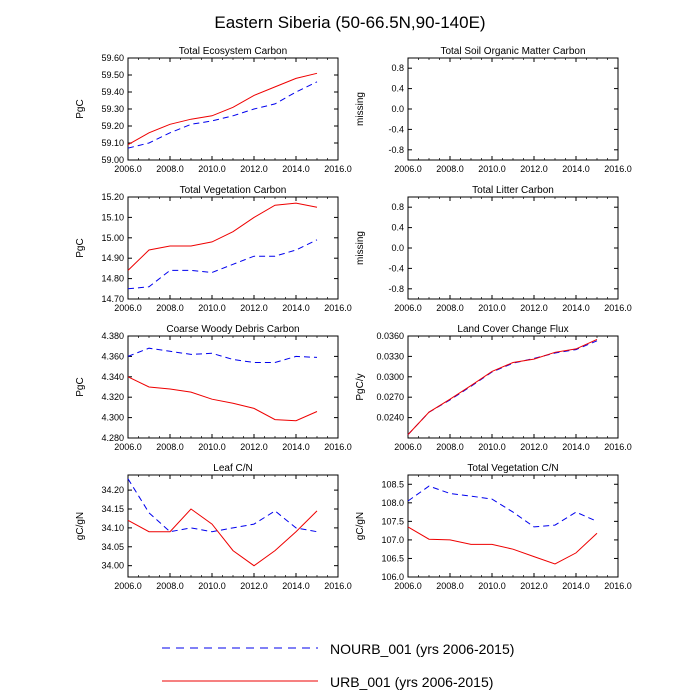 This screenshot has height=700, width=700. What do you see at coordinates (112, 336) in the screenshot?
I see `y-tick-label: 4.380` at bounding box center [112, 336].